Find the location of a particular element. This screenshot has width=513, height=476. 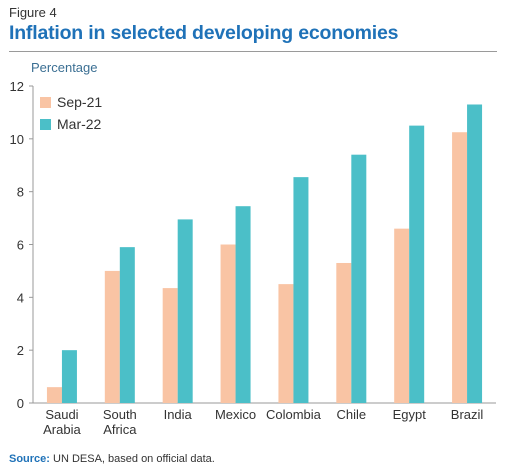

title-divider is located at coordinates (253, 51).